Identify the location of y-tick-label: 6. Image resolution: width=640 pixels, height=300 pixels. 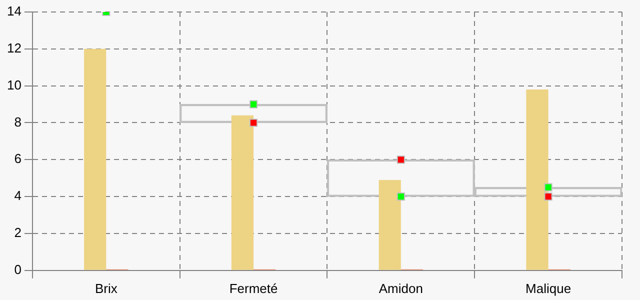
(18, 158).